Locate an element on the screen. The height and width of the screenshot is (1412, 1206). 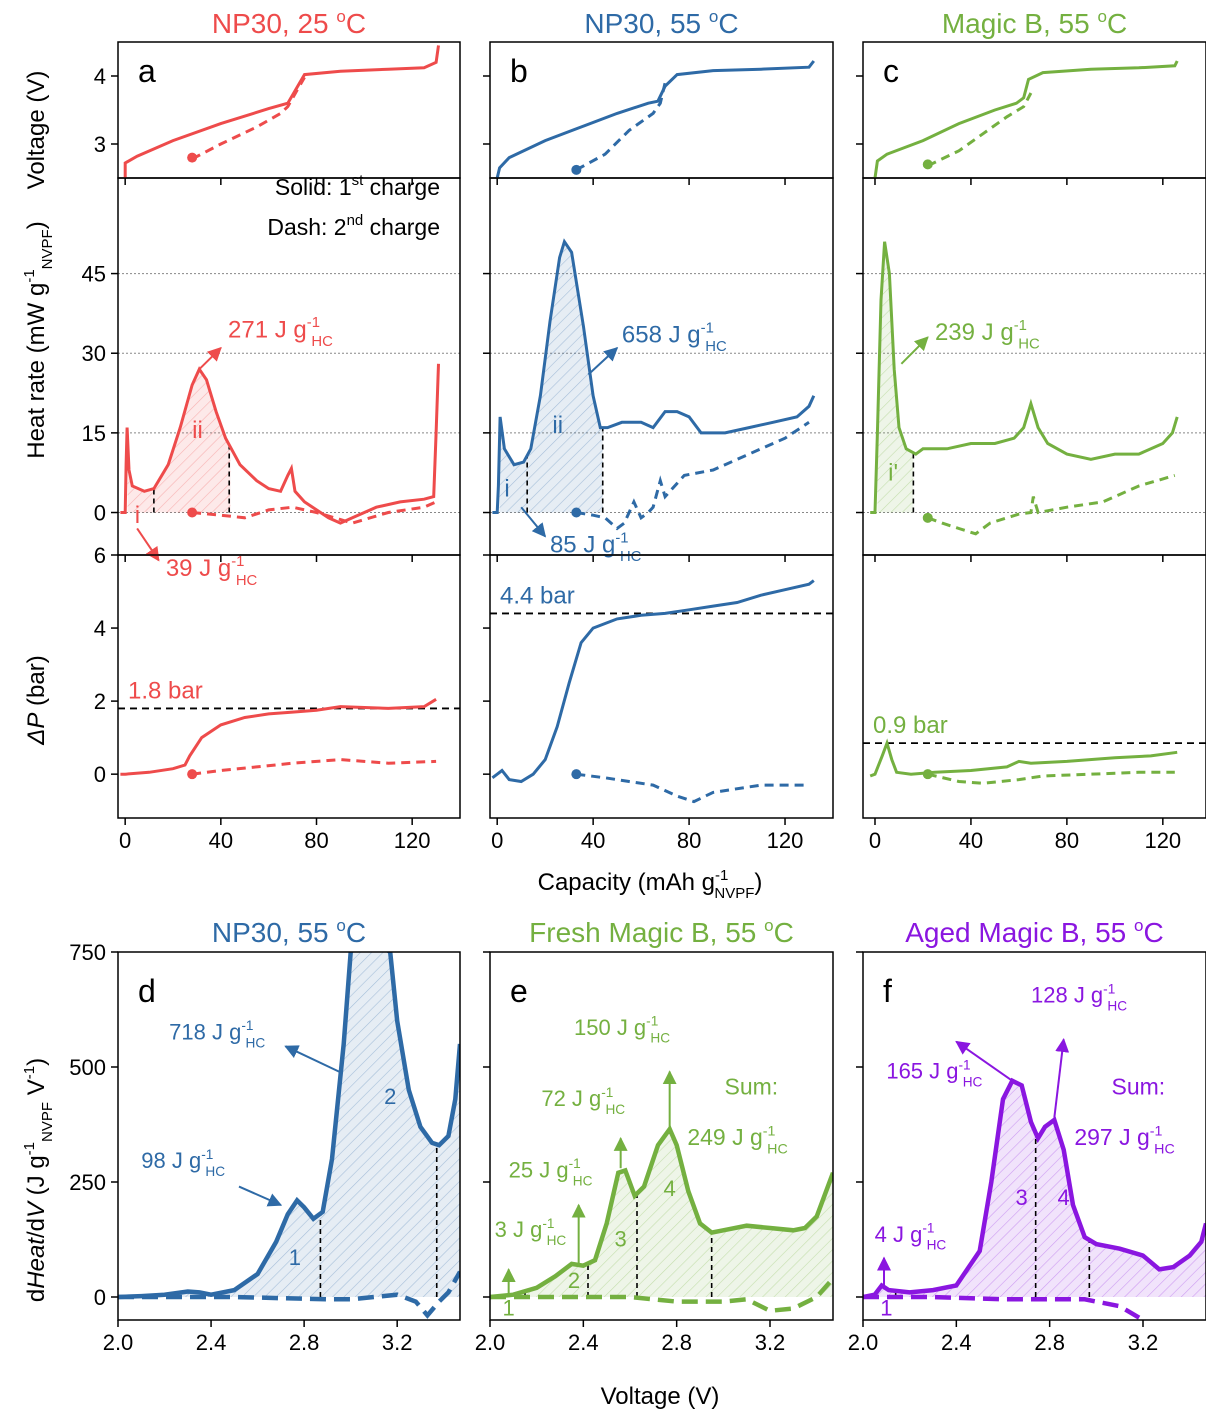
energy-label-main: 128 J g is located at coordinates (1067, 995).